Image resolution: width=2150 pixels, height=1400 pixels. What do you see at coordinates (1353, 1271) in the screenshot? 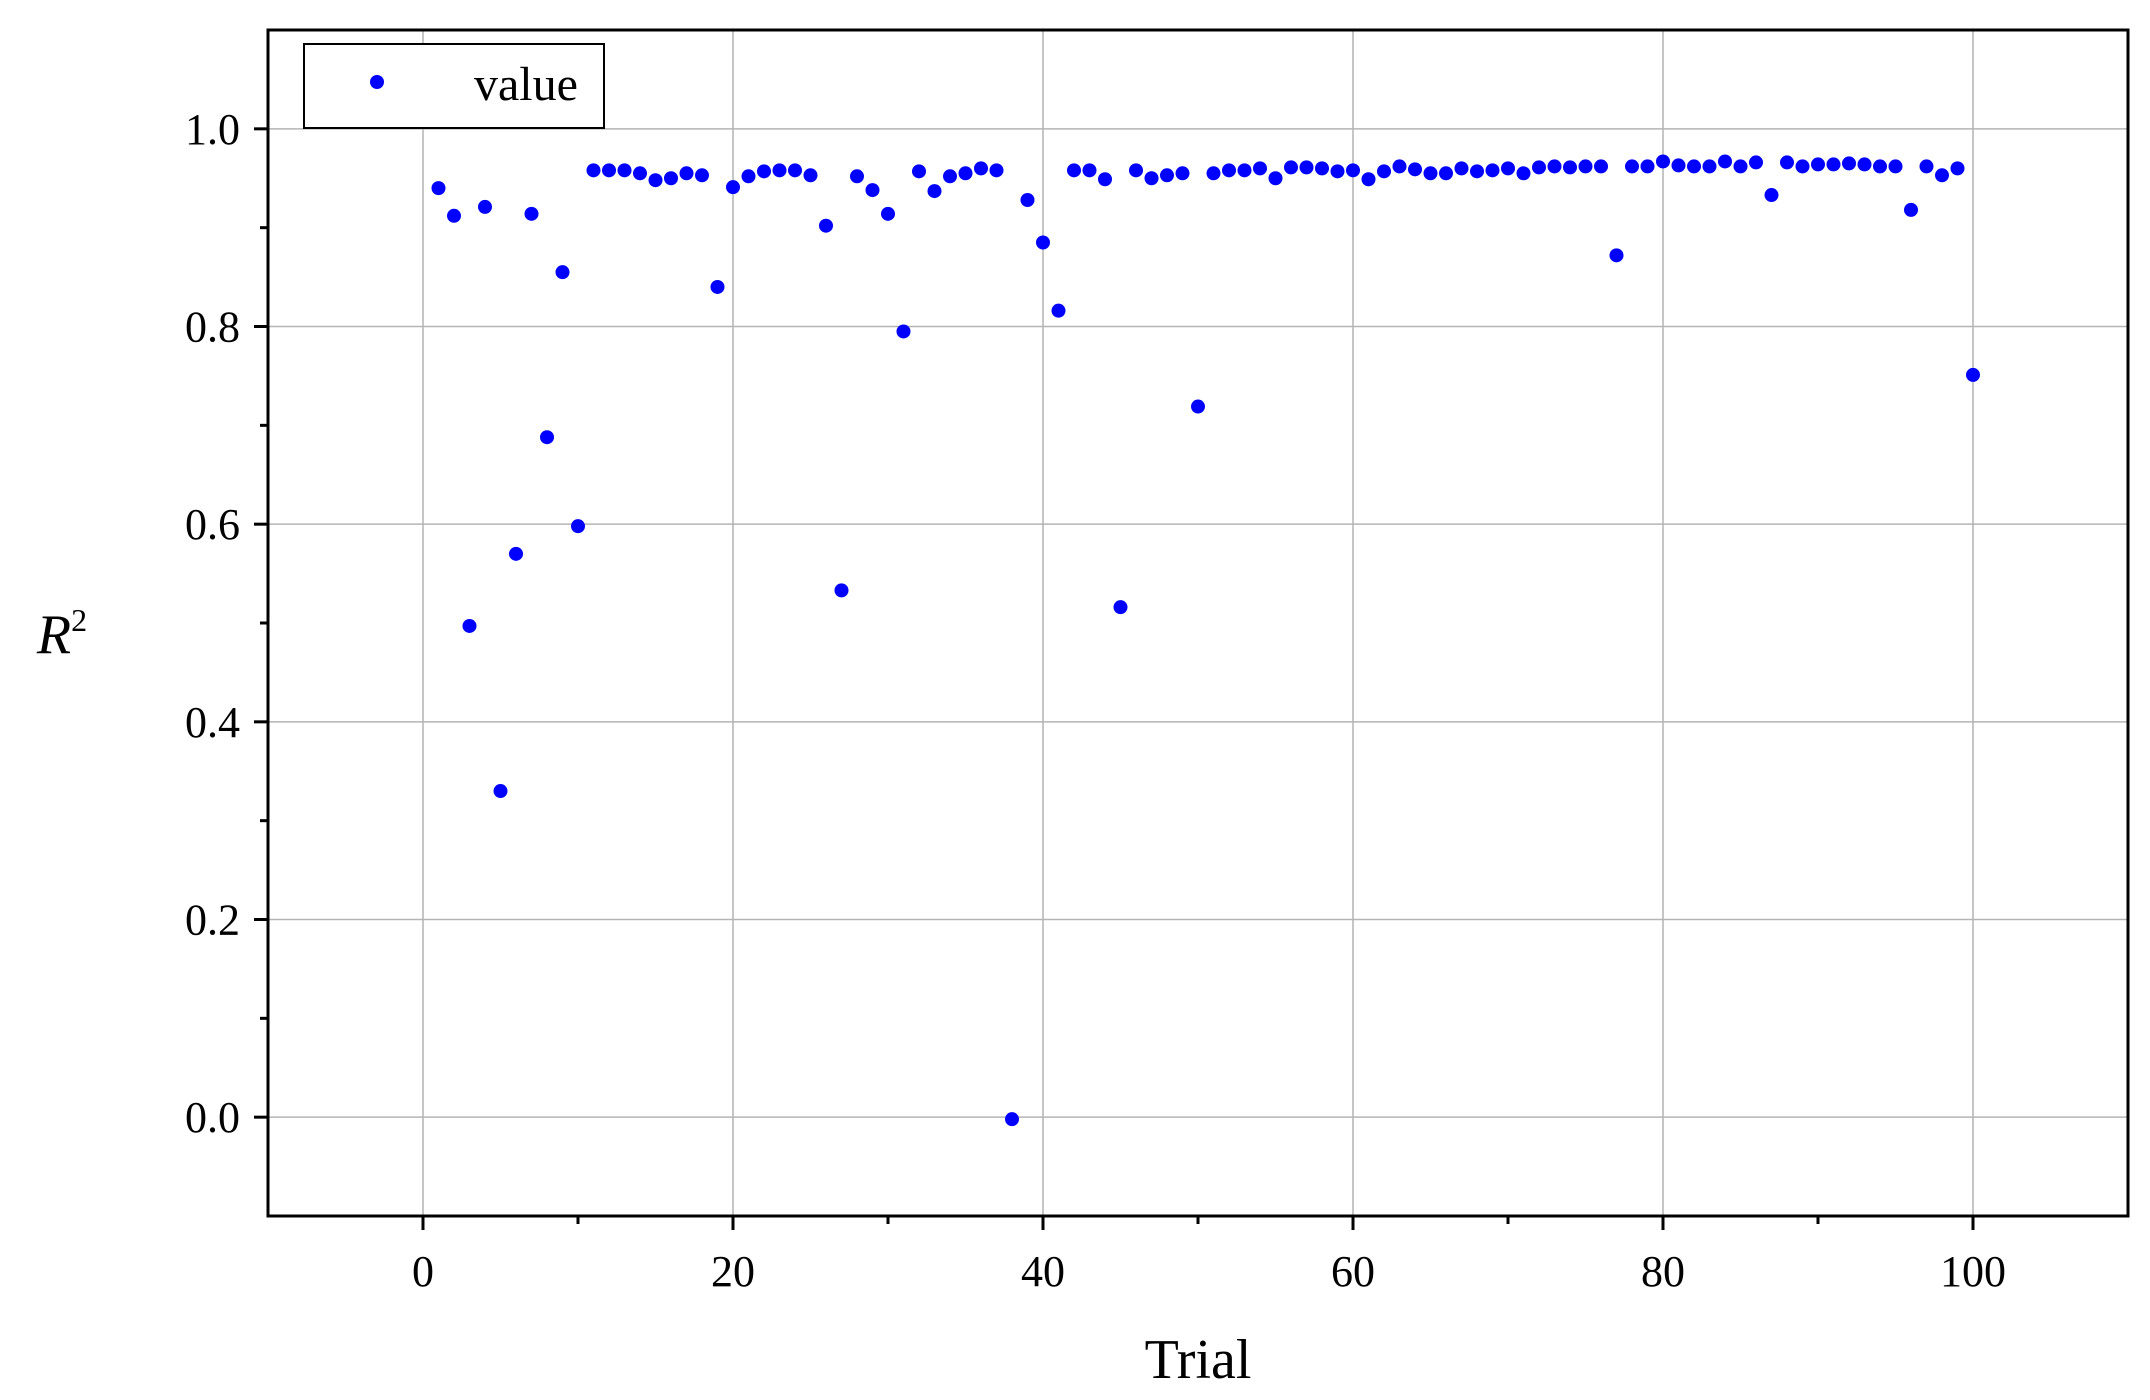
I see `x-tick-label: 60` at bounding box center [1353, 1271].